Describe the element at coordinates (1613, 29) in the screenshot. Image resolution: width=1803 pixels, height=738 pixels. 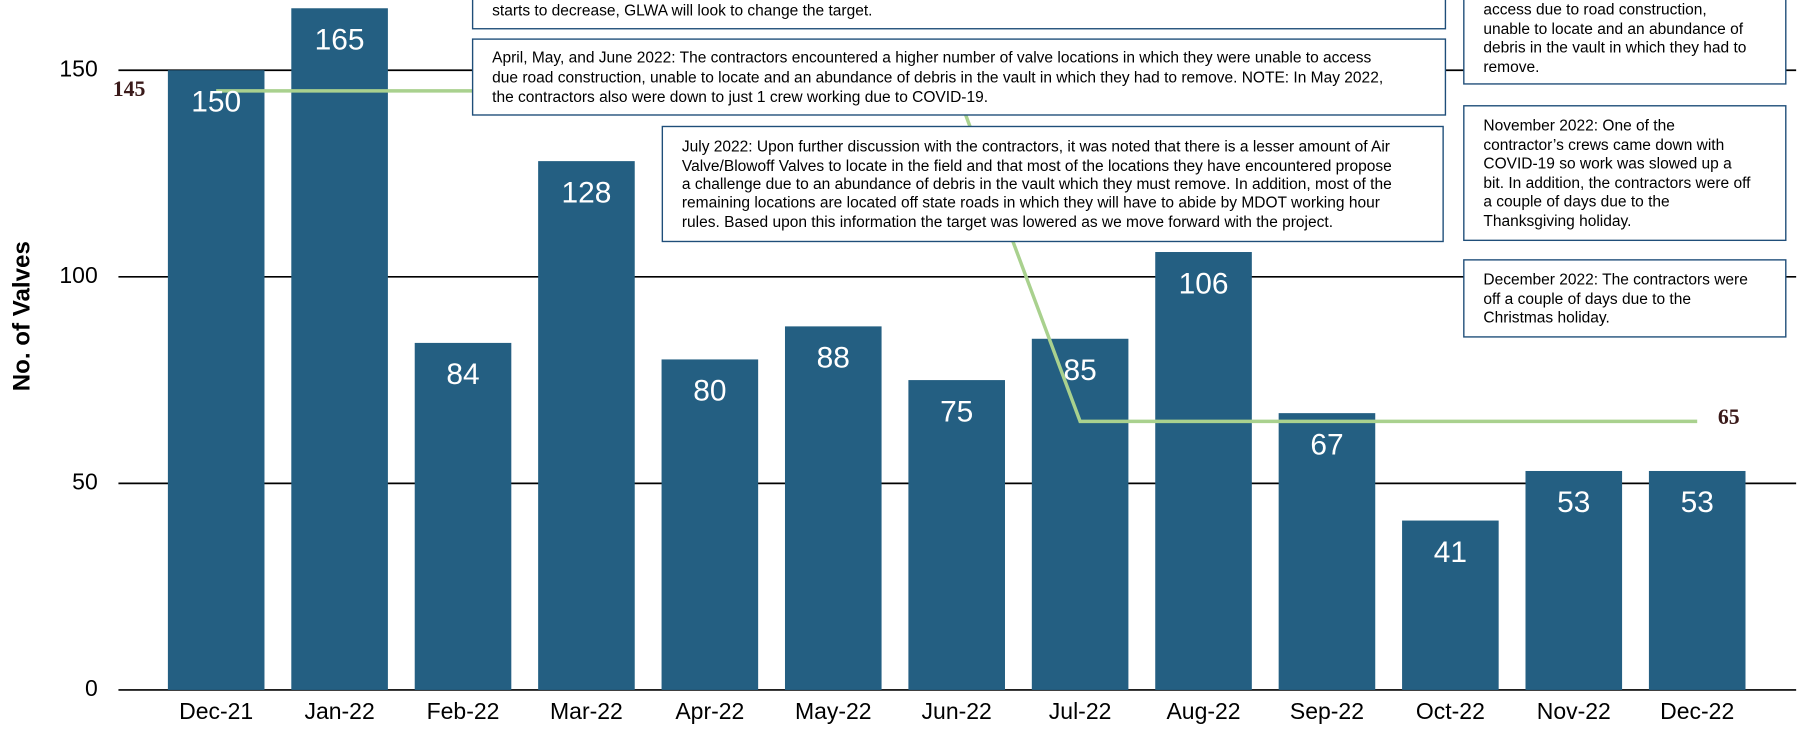
I see `annotation-text: unable to locate and an abundance of` at that location.